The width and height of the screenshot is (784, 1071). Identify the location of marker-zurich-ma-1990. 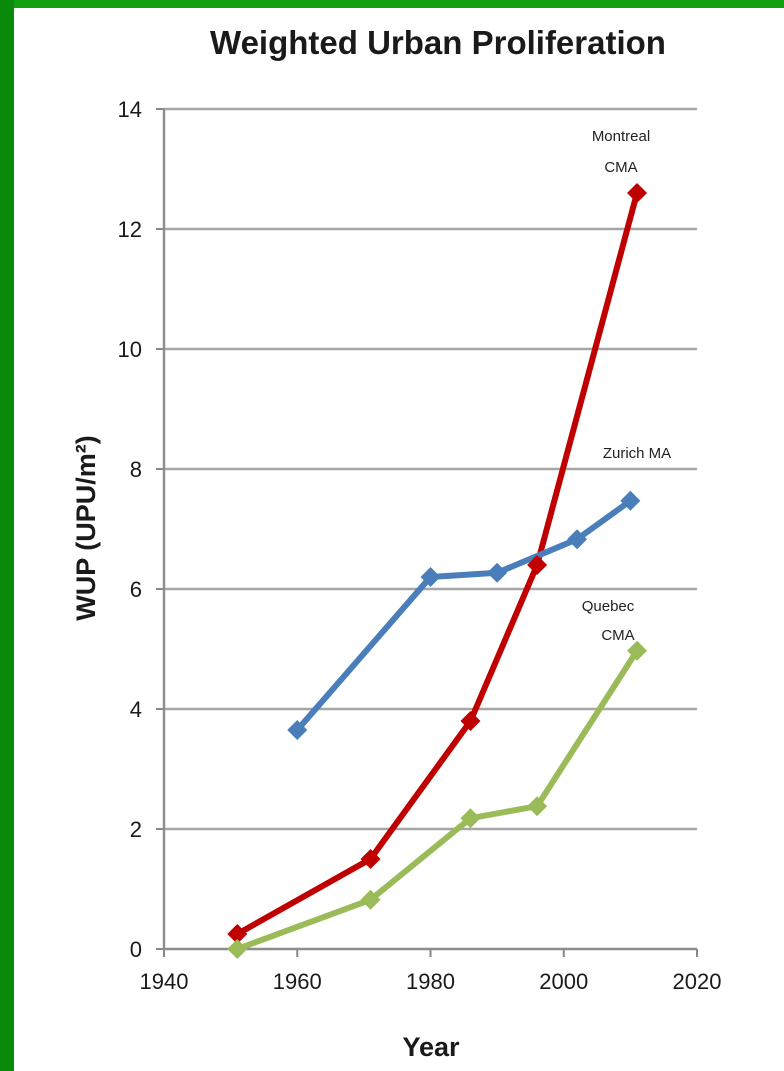
(497, 572).